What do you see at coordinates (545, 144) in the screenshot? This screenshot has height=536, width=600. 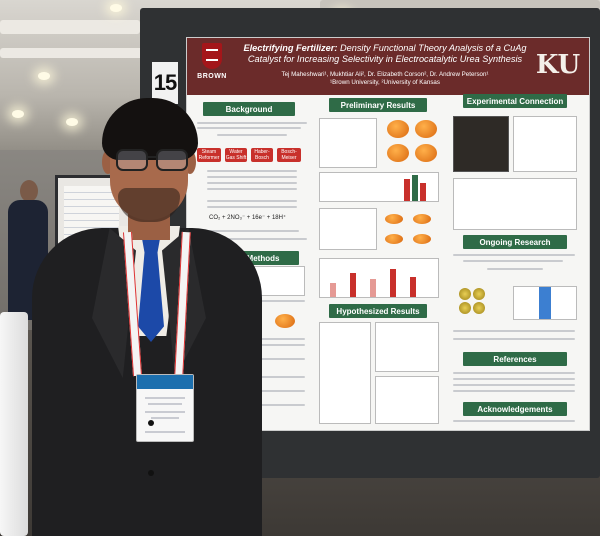 I see `experimental-spectrum` at bounding box center [545, 144].